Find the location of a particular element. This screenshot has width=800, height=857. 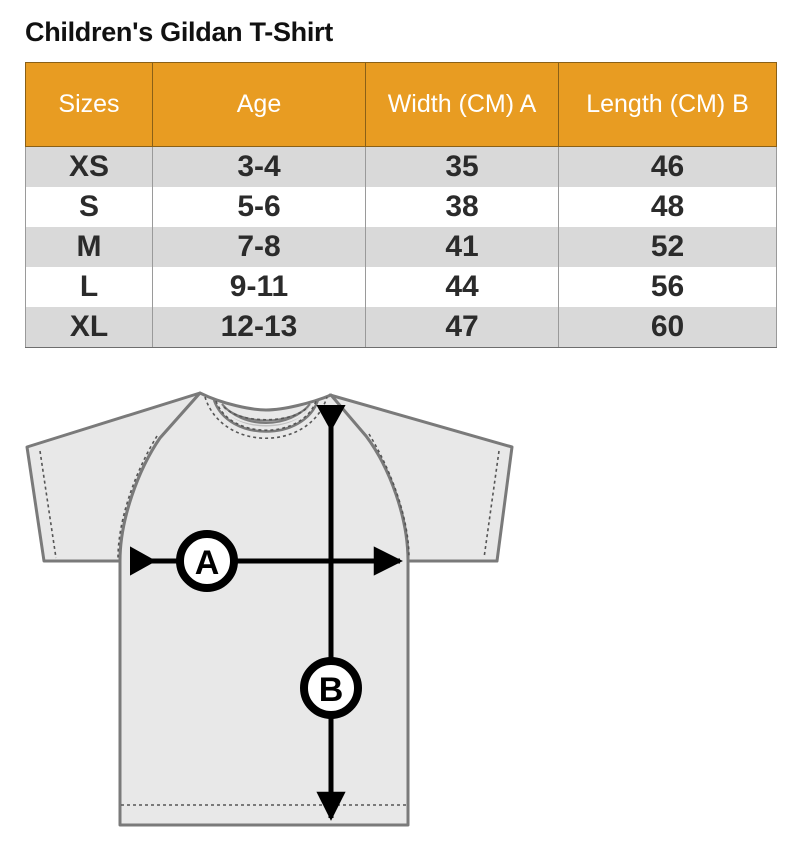

cell-size: XS is located at coordinates (89, 166).